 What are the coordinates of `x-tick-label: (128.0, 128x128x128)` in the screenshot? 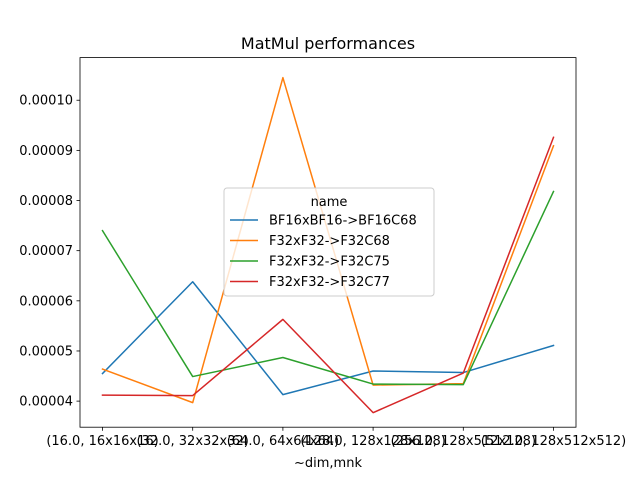 It's located at (372, 441).